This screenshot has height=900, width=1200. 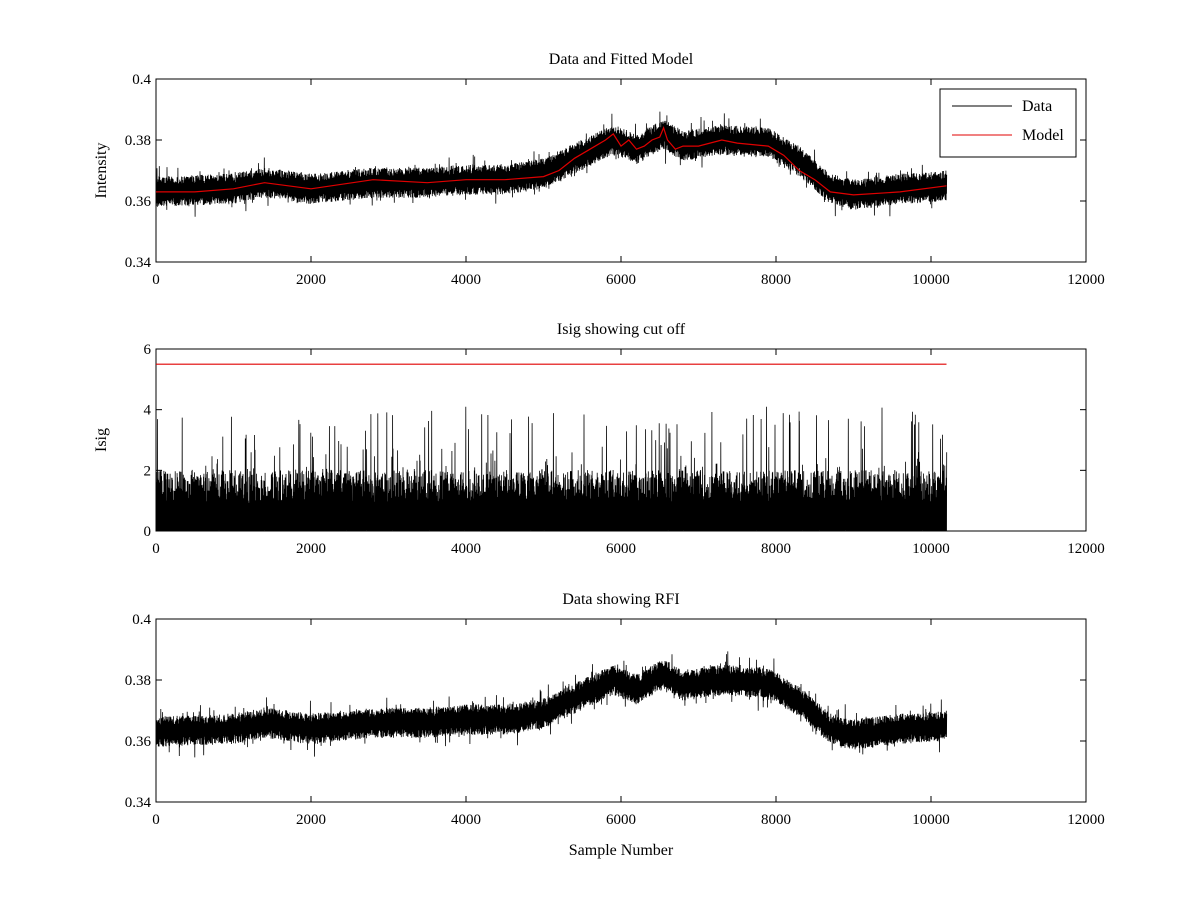 What do you see at coordinates (621, 329) in the screenshot?
I see `chart-title: Isig showing cut off` at bounding box center [621, 329].